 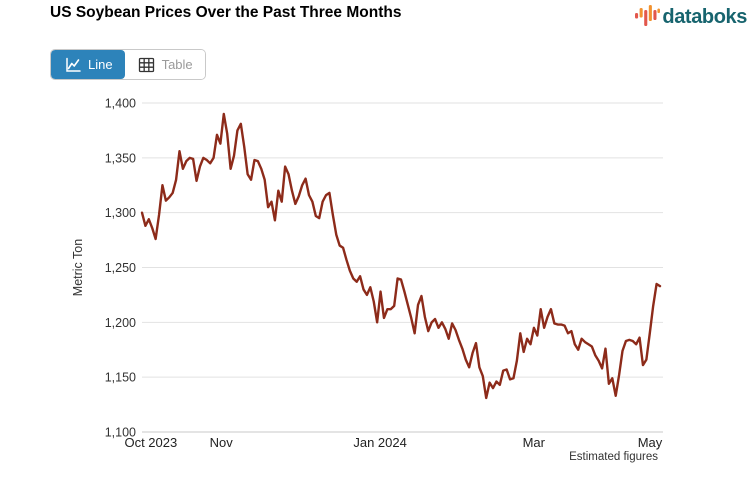 I want to click on line-view-button: Line, so click(x=88, y=64).